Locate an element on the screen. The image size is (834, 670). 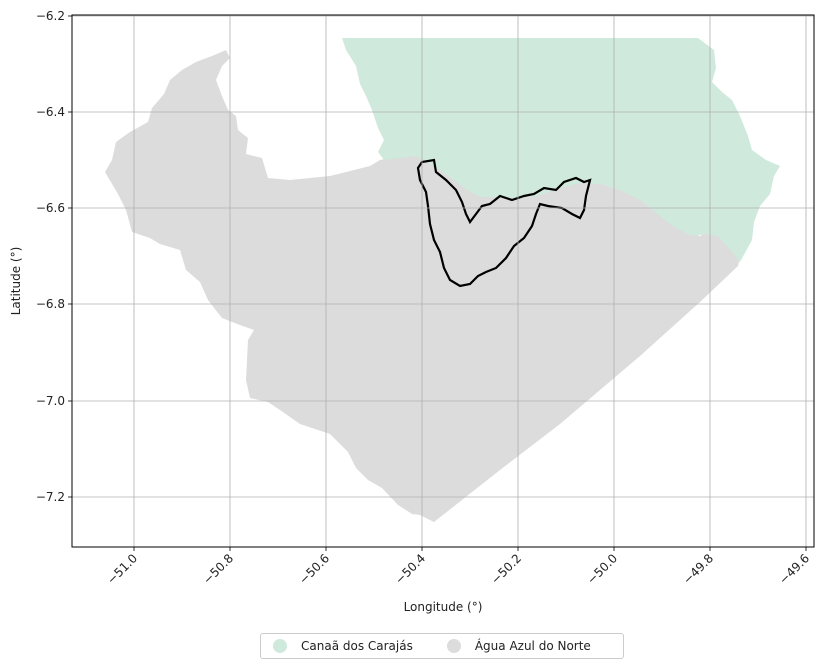
legend-swatch-agua-azul is located at coordinates (453, 646).